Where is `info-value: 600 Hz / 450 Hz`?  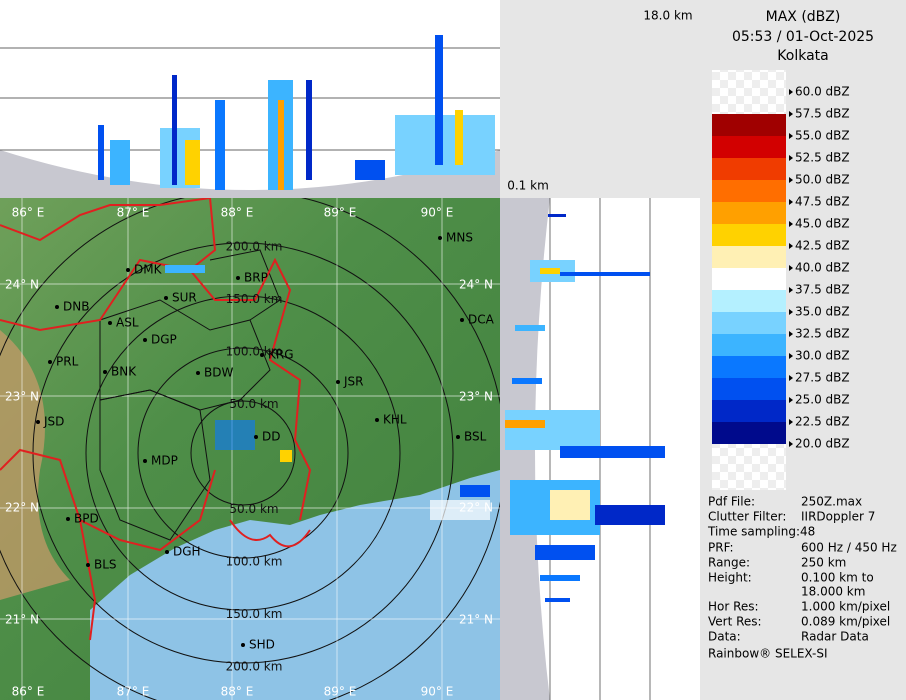
info-value: 600 Hz / 450 Hz is located at coordinates (849, 548).